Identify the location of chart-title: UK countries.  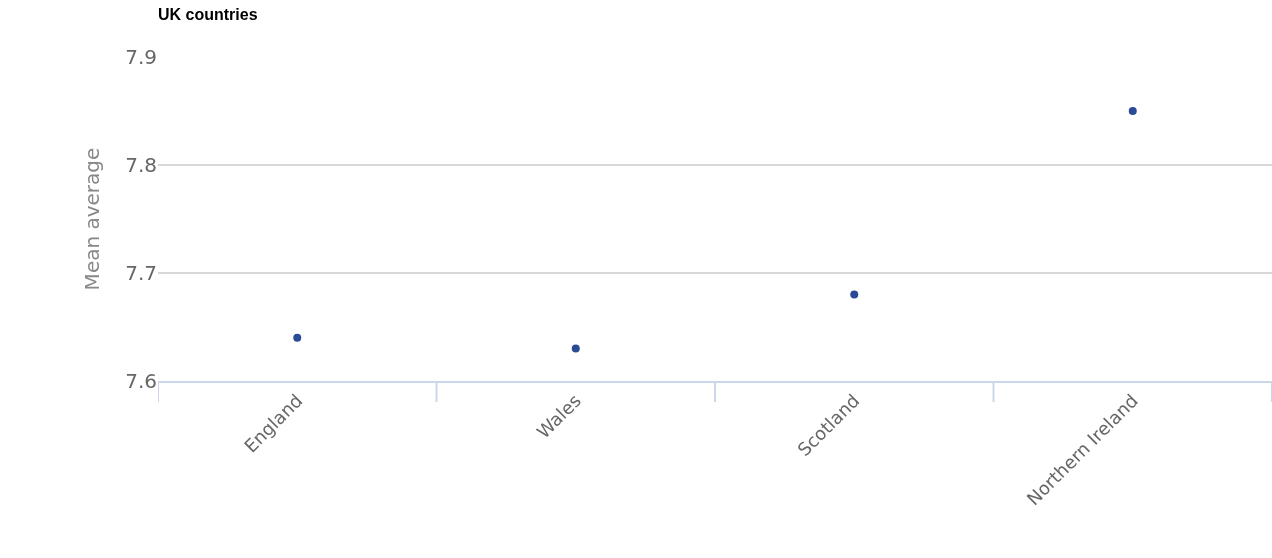
(208, 14).